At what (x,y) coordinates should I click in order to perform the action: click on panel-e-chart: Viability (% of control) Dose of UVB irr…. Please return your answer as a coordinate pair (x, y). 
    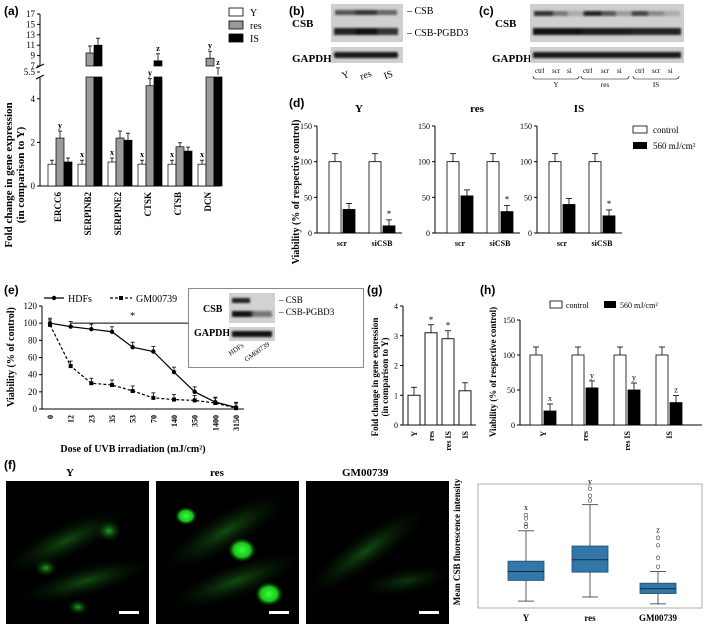
    Looking at the image, I should click on (125, 374).